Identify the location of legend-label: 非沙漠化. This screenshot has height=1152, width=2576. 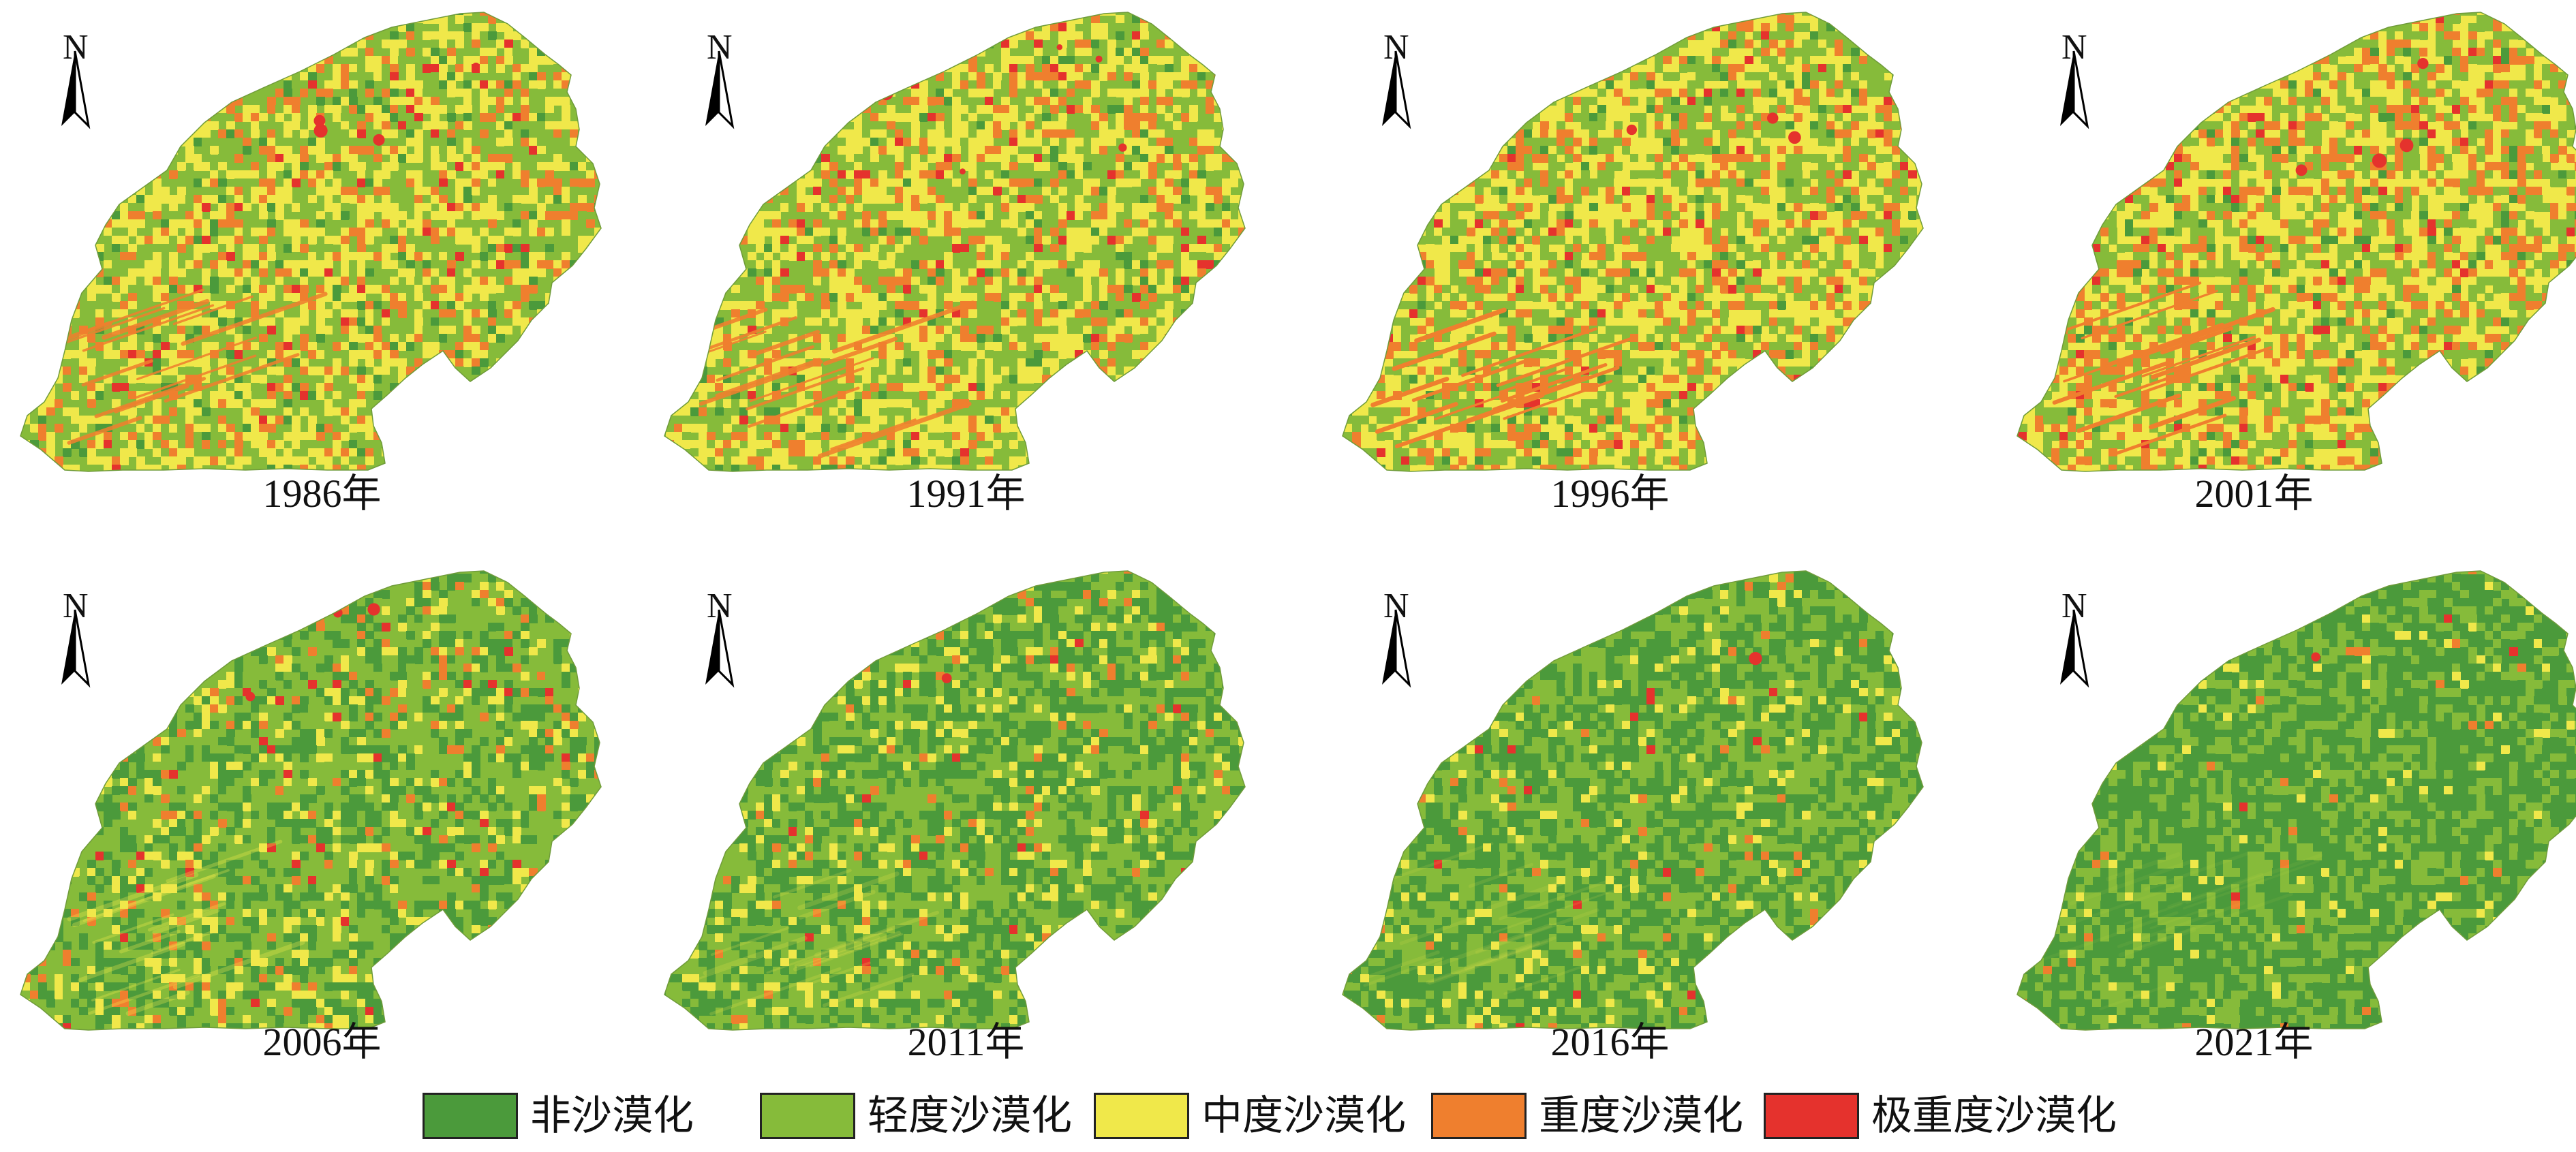
(612, 1116).